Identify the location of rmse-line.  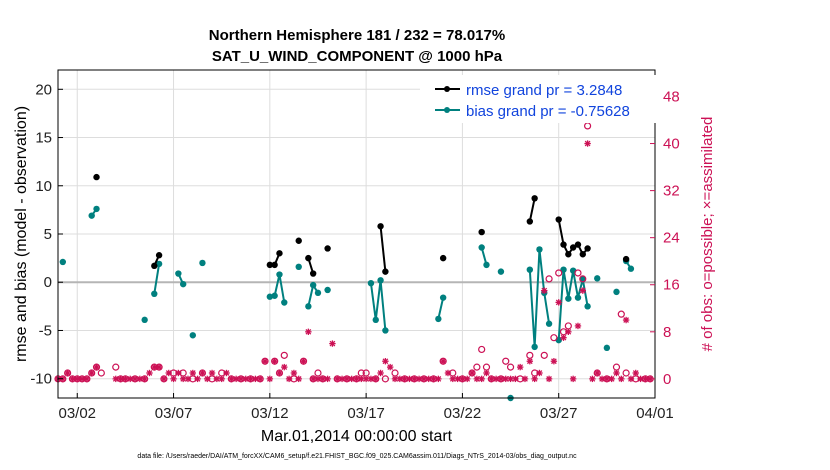
(532, 210).